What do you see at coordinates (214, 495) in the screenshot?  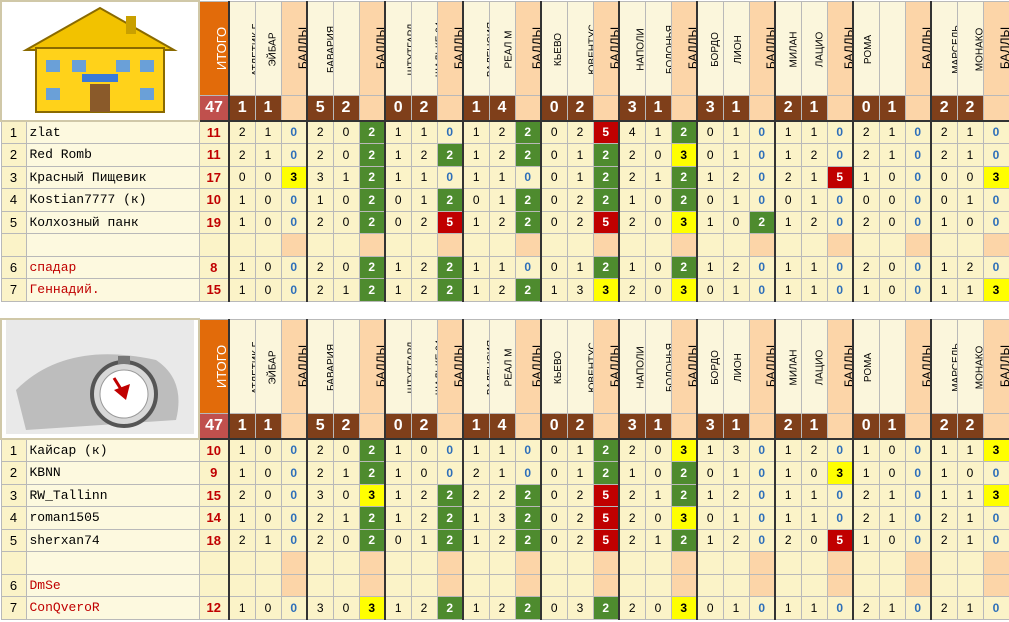 I see `player-total: 15` at bounding box center [214, 495].